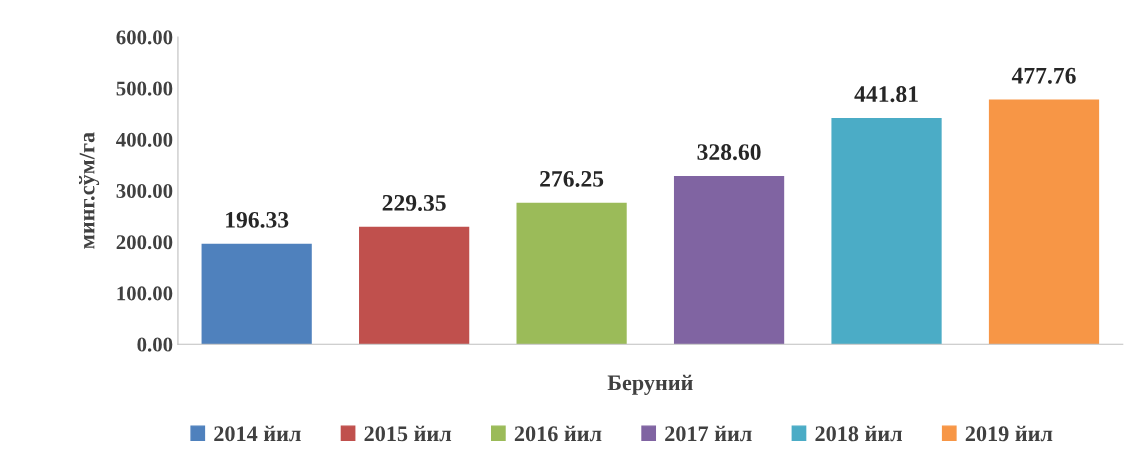  Describe the element at coordinates (155, 344) in the screenshot. I see `y-tick-label: 0.00` at that location.